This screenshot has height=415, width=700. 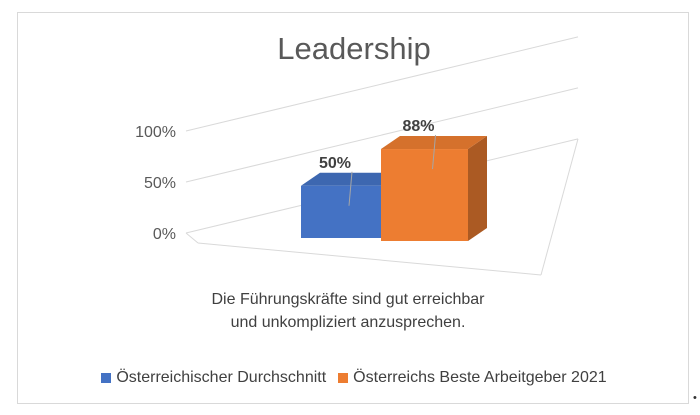 I want to click on y-tick-label: 0%, so click(x=164, y=234).